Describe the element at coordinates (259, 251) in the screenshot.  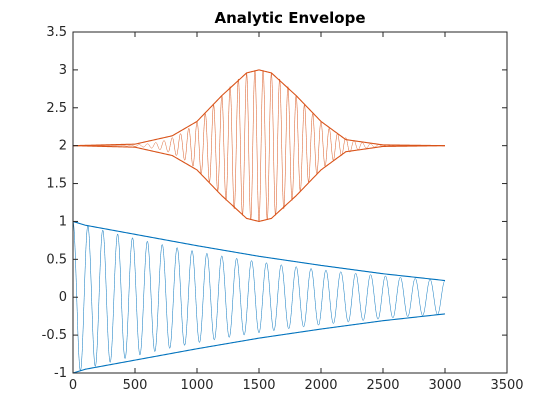
I see `series-chirp-upper-envelope` at that location.